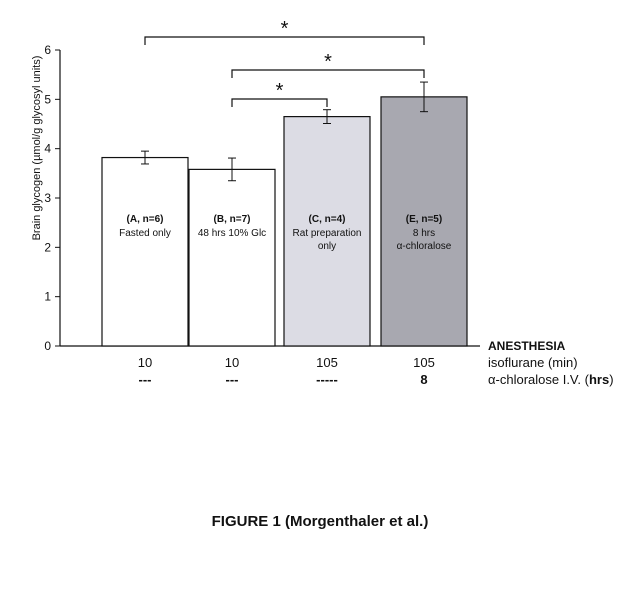  What do you see at coordinates (423, 379) in the screenshot?
I see `chloralose-value: 8` at bounding box center [423, 379].